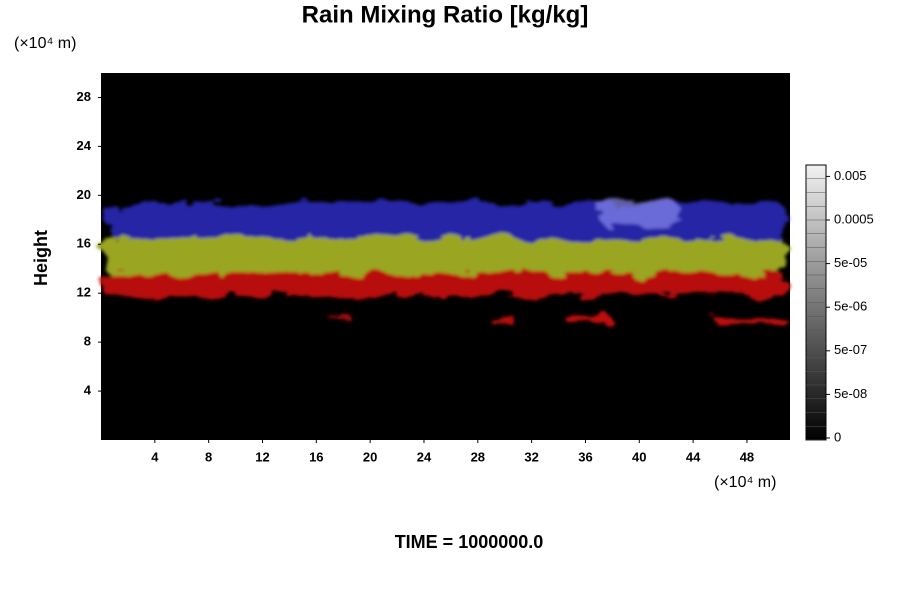 The height and width of the screenshot is (600, 900). What do you see at coordinates (84, 96) in the screenshot?
I see `y-tick-label: 28` at bounding box center [84, 96].